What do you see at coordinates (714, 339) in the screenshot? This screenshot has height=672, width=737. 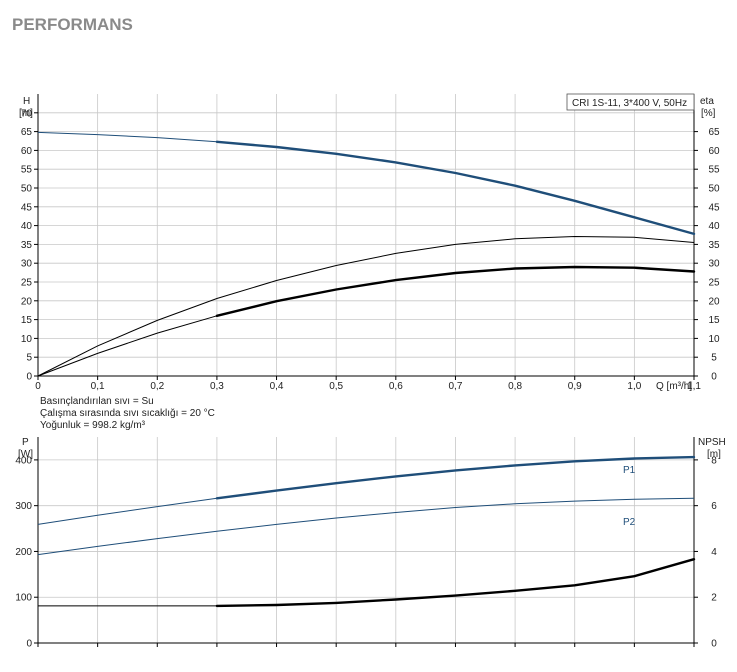 I see `y2-tick-label: 10` at bounding box center [714, 339].